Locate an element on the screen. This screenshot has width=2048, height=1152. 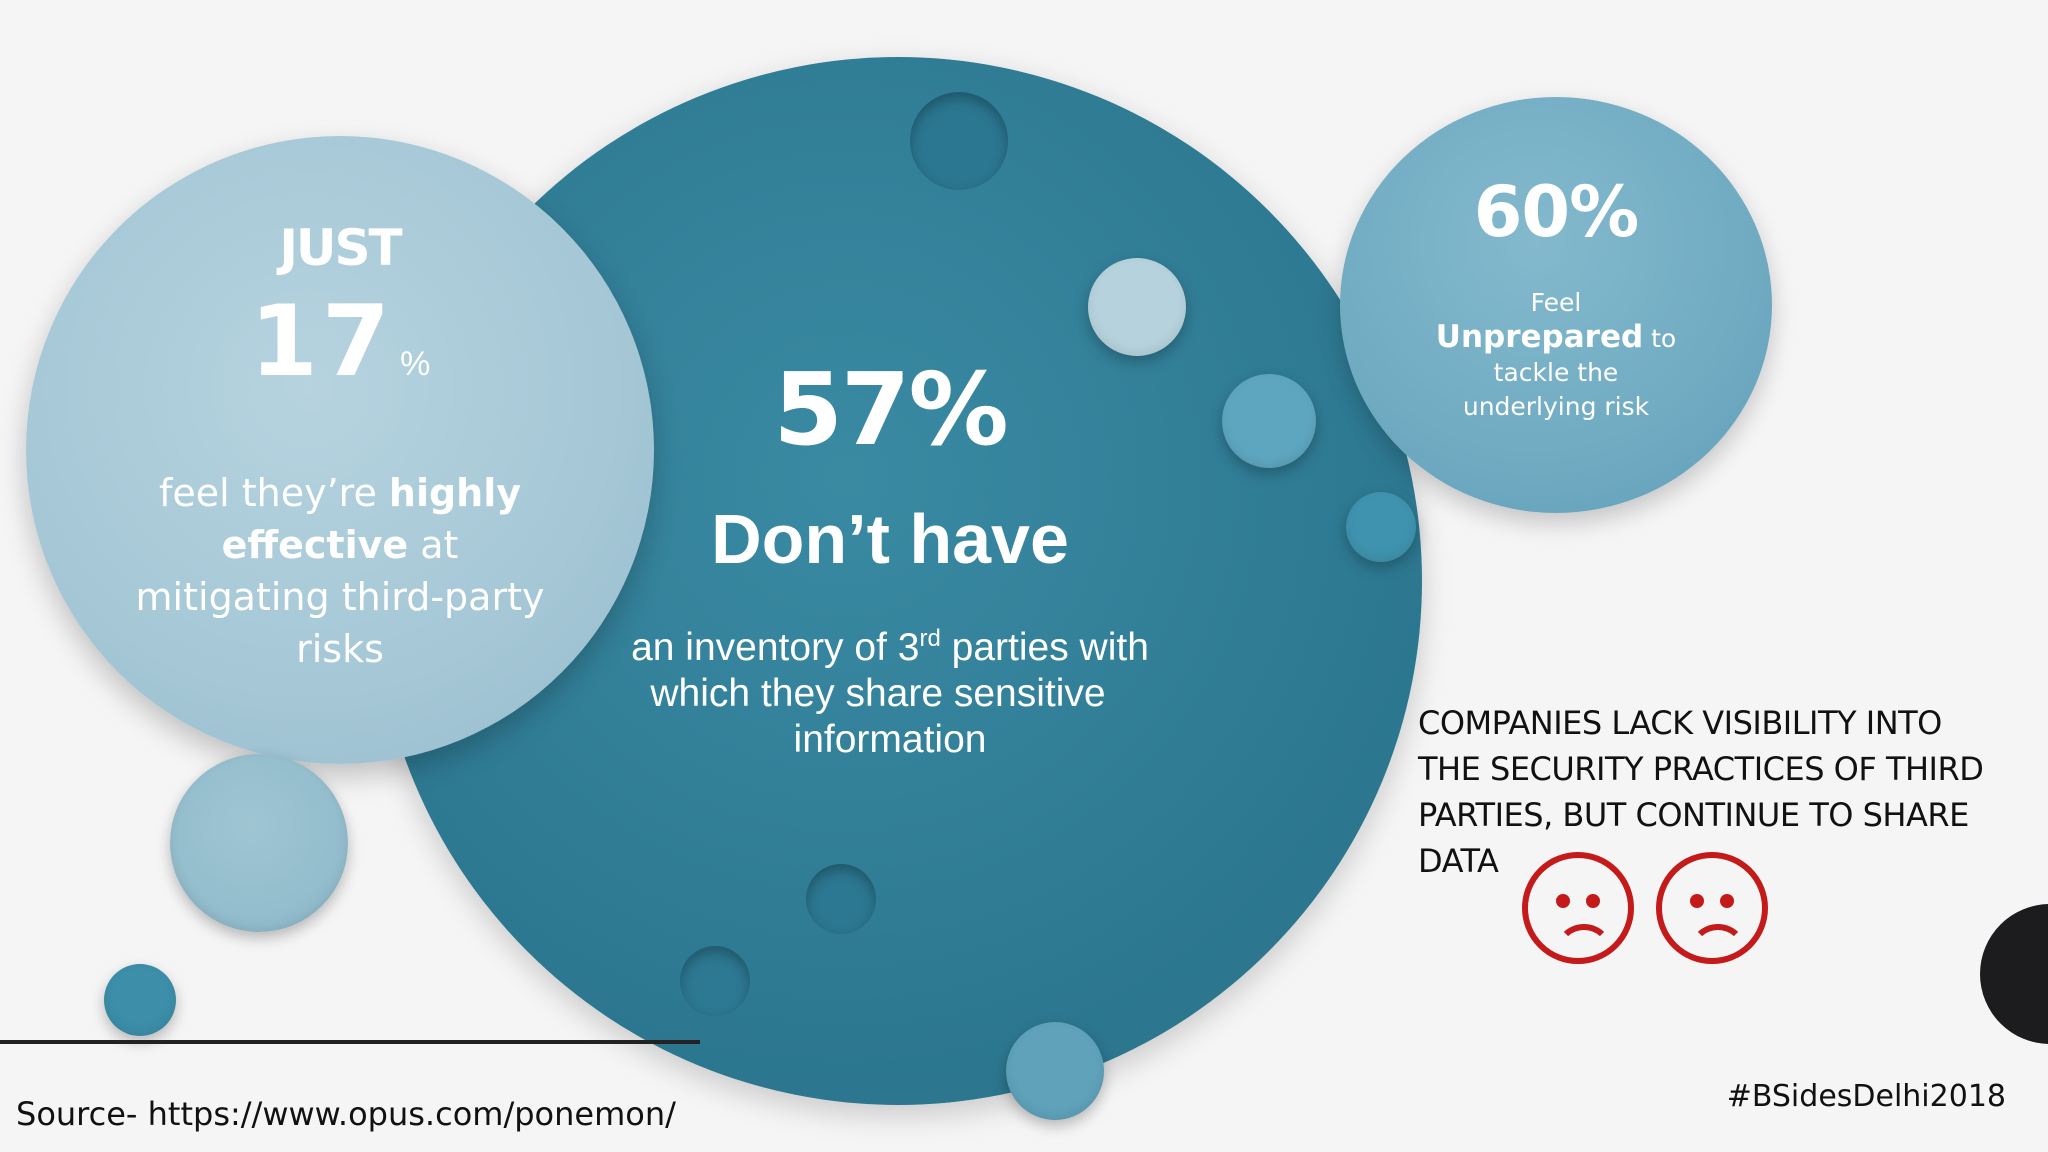
center-desc-line3: information is located at coordinates (890, 739).